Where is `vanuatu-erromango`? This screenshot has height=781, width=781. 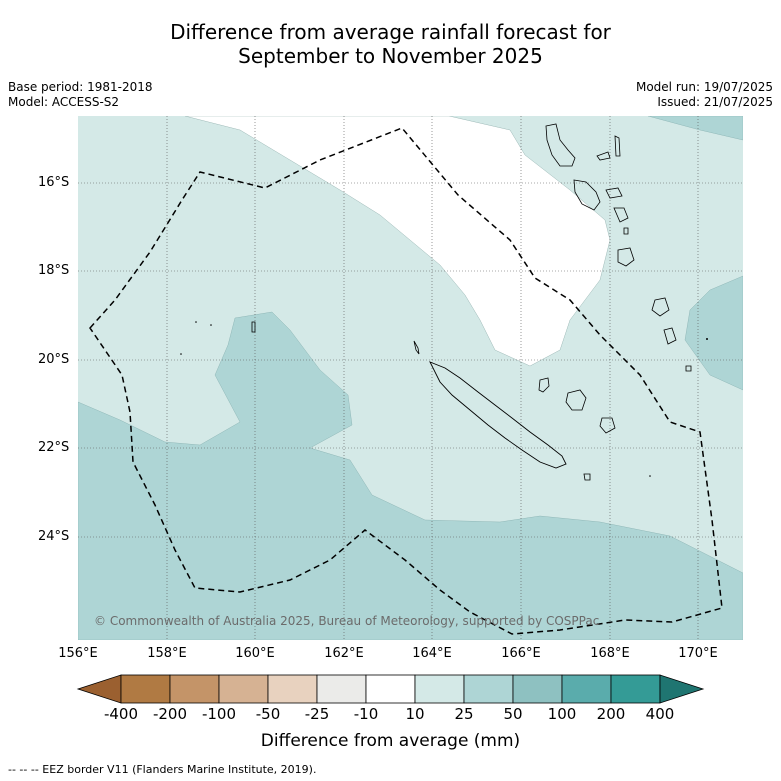
vanuatu-erromango is located at coordinates (626, 257).